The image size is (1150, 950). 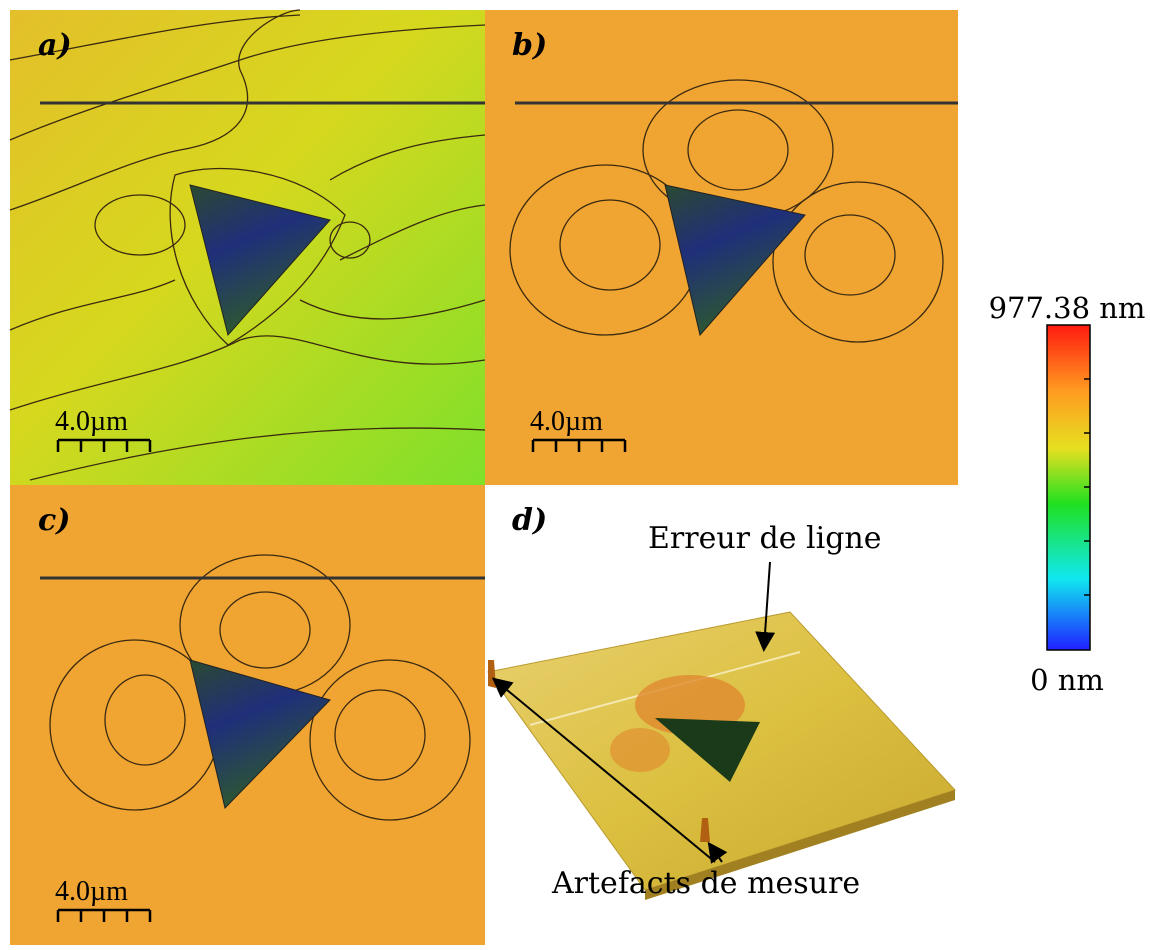 What do you see at coordinates (1067, 680) in the screenshot?
I see `colorbar-min: 0 nm` at bounding box center [1067, 680].